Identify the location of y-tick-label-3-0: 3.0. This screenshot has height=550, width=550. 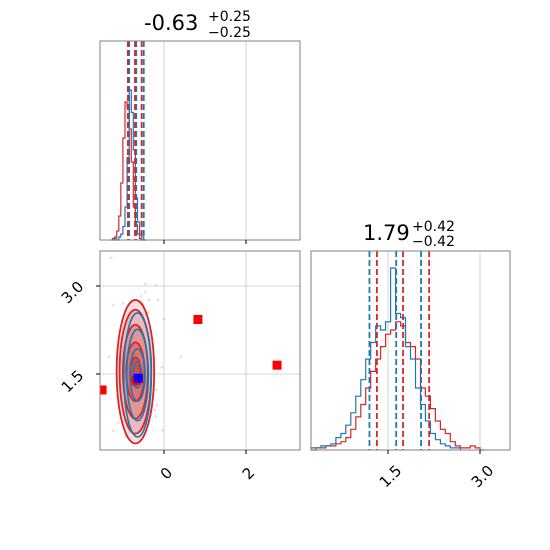
(73, 293).